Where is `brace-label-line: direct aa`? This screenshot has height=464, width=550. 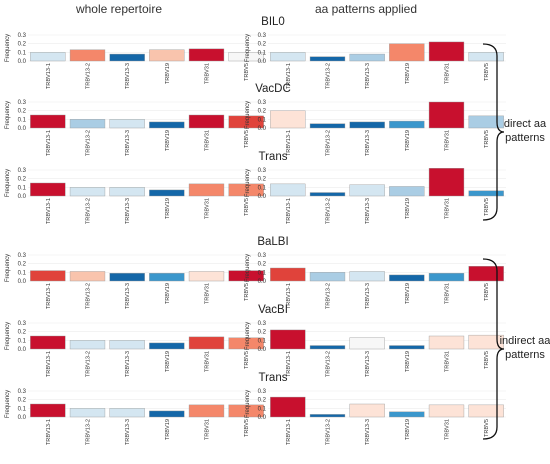
brace-label-line: direct aa is located at coordinates (525, 124).